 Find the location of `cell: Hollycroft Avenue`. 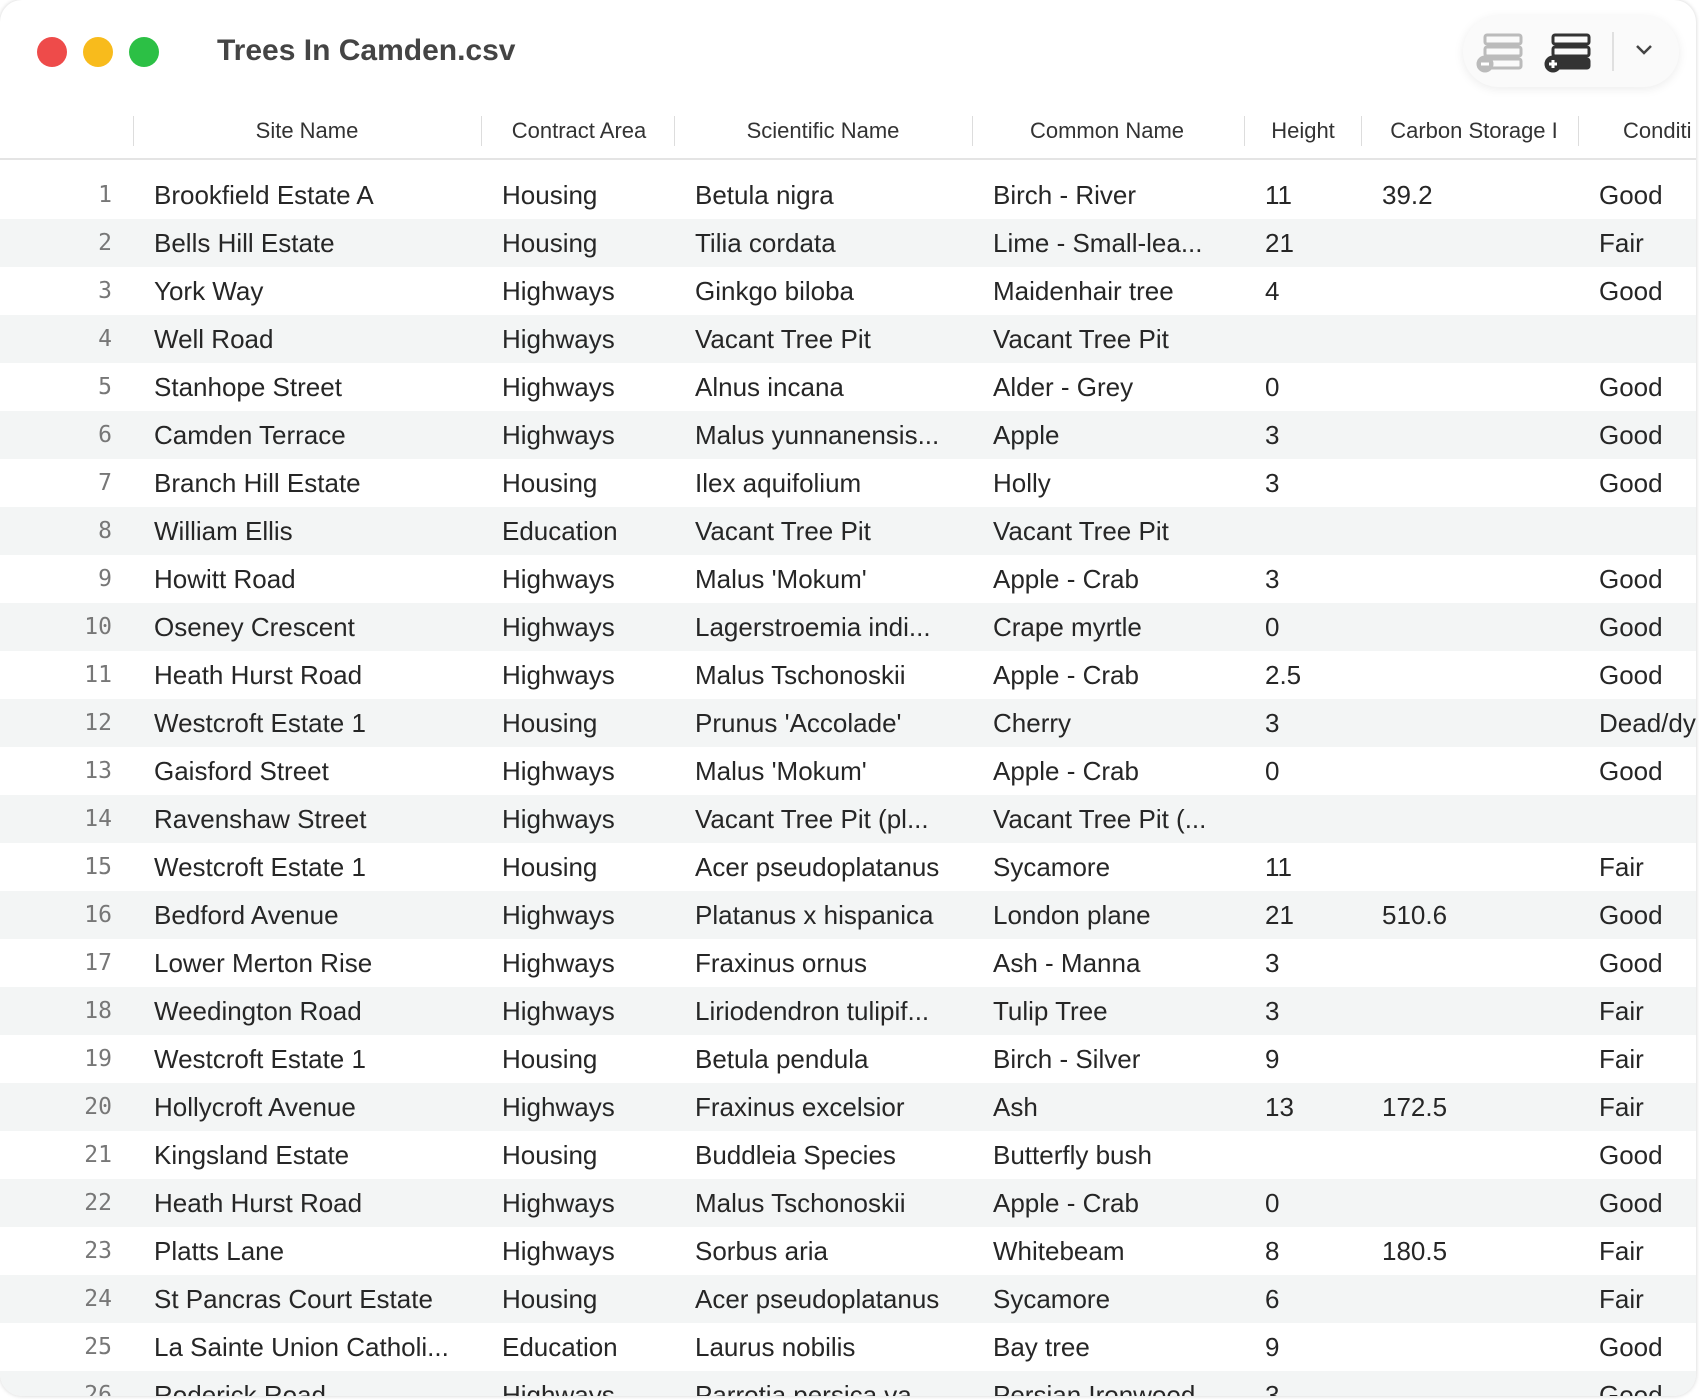

cell: Hollycroft Avenue is located at coordinates (255, 1107).